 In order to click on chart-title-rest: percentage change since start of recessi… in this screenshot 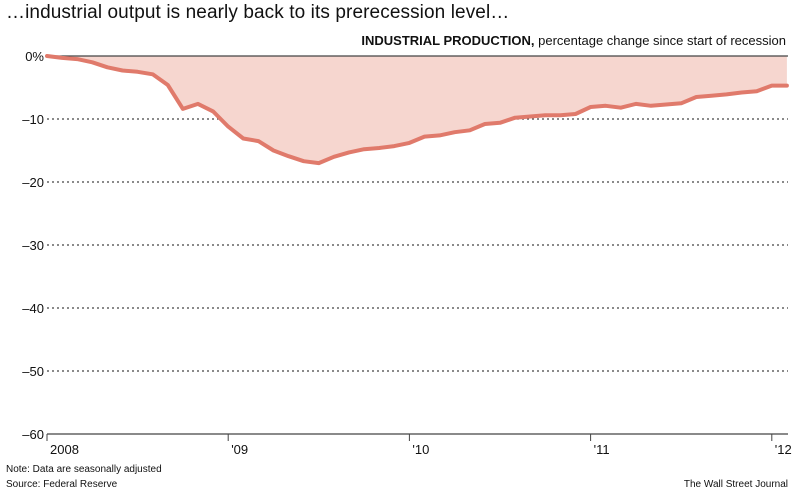, I will do `click(662, 40)`.